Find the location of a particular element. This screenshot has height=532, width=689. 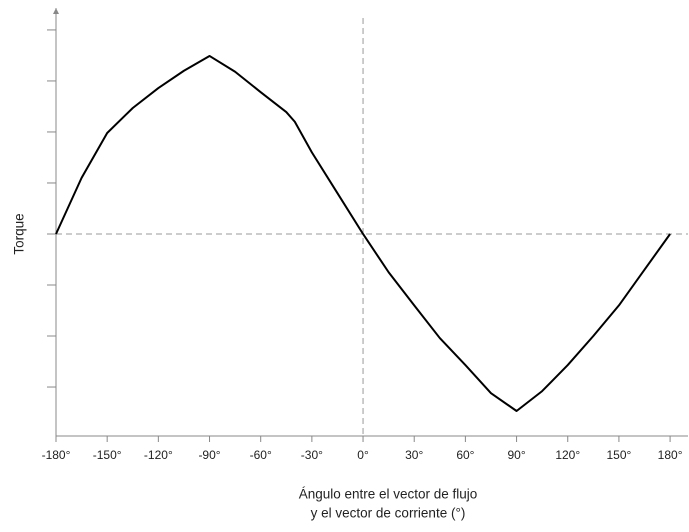

x-tick-label: -60° is located at coordinates (261, 455).